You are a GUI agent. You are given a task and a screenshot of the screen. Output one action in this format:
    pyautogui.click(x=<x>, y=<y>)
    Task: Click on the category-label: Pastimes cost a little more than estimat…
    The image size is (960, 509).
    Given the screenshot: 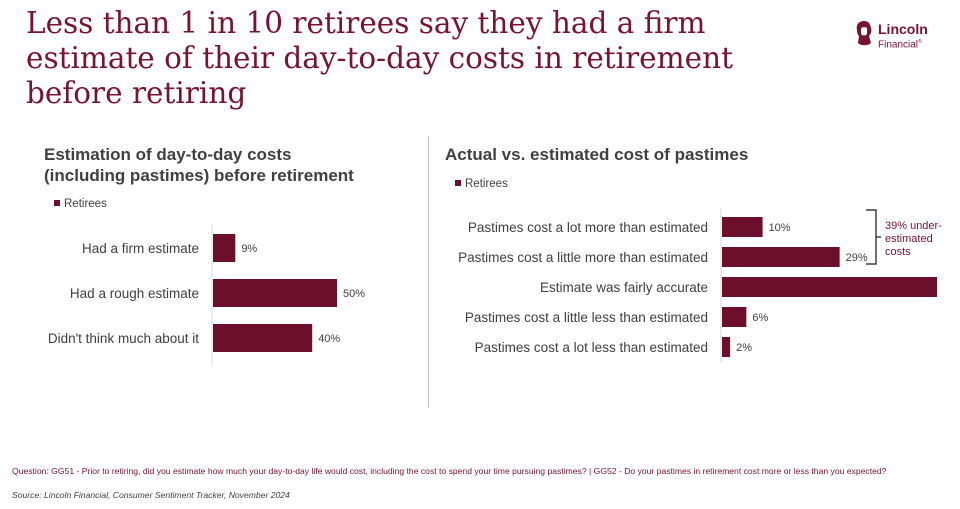 What is the action you would take?
    pyautogui.click(x=583, y=257)
    